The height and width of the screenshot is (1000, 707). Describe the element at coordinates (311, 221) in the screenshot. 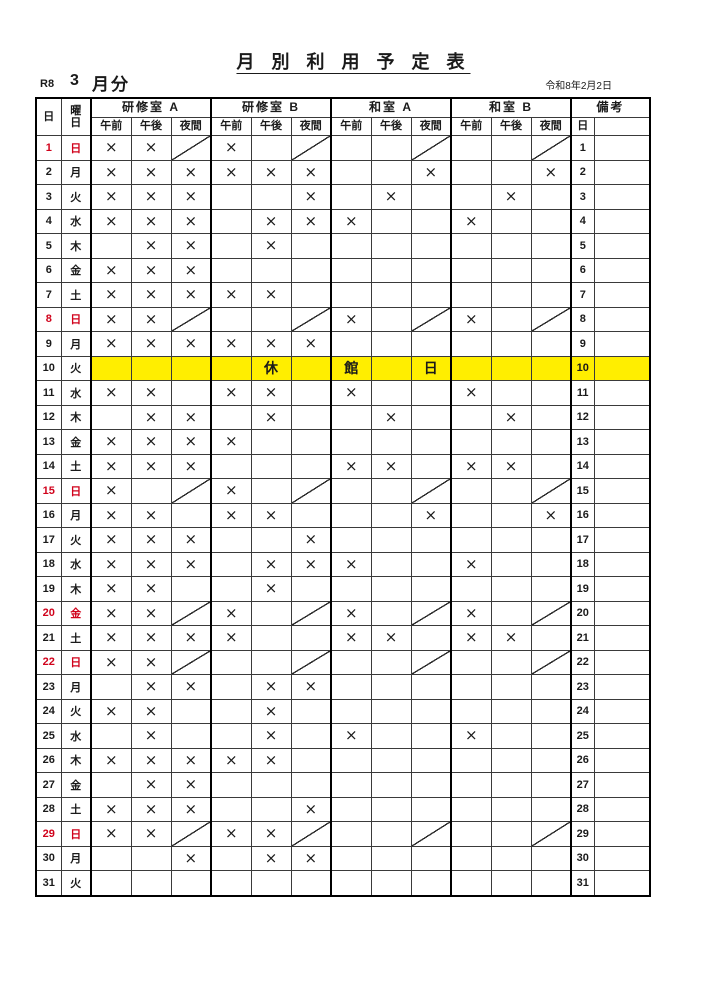

I see `cell-training-b-evening: ×` at that location.